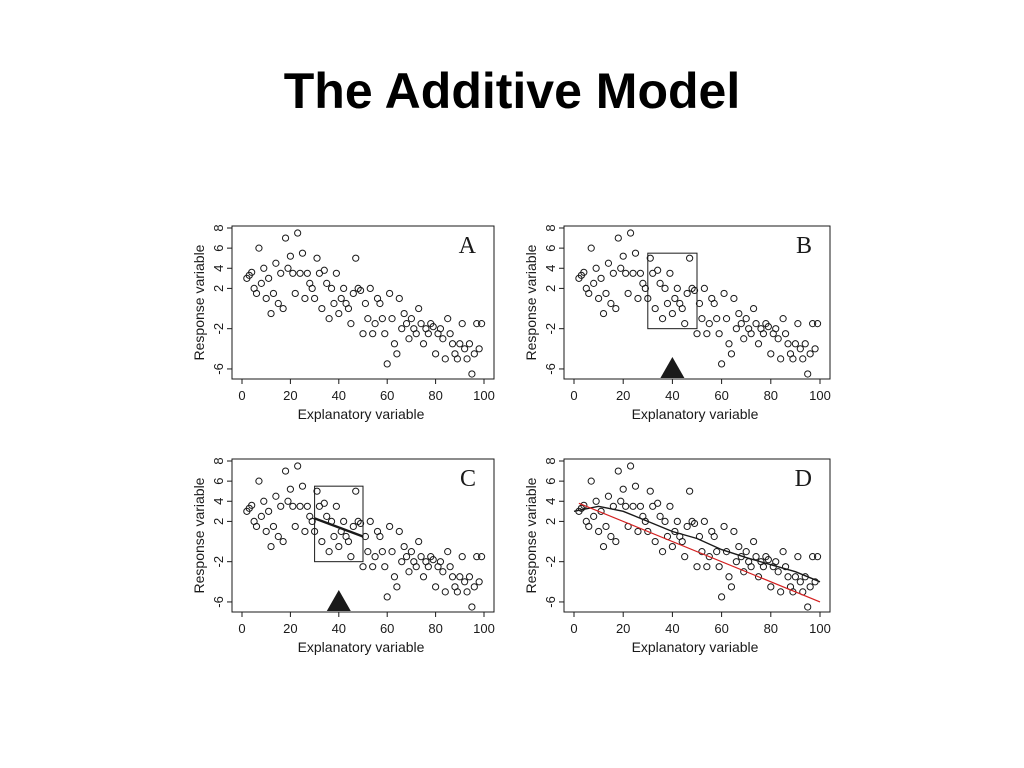 This screenshot has height=768, width=1024. What do you see at coordinates (804, 246) in the screenshot?
I see `panel-letter: B` at bounding box center [804, 246].